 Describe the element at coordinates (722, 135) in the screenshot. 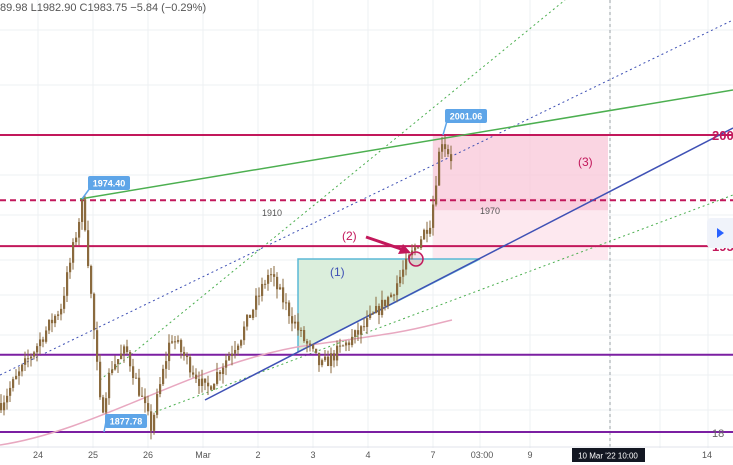

I see `price-scale-label: 200` at that location.